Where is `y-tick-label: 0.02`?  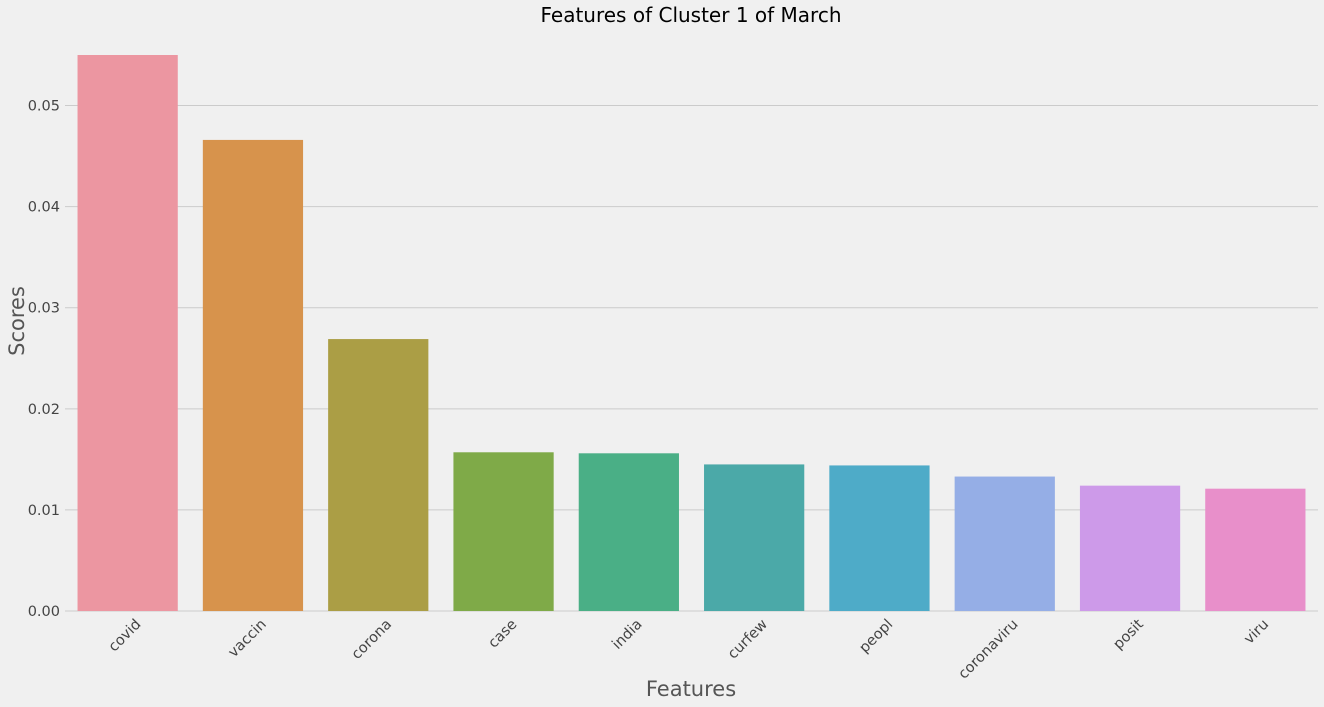
y-tick-label: 0.02 is located at coordinates (44, 410).